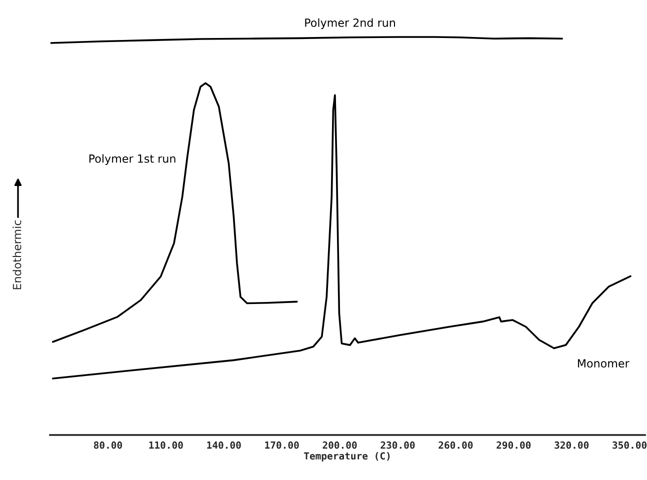  I want to click on x-tick-label: 170.00, so click(282, 445).